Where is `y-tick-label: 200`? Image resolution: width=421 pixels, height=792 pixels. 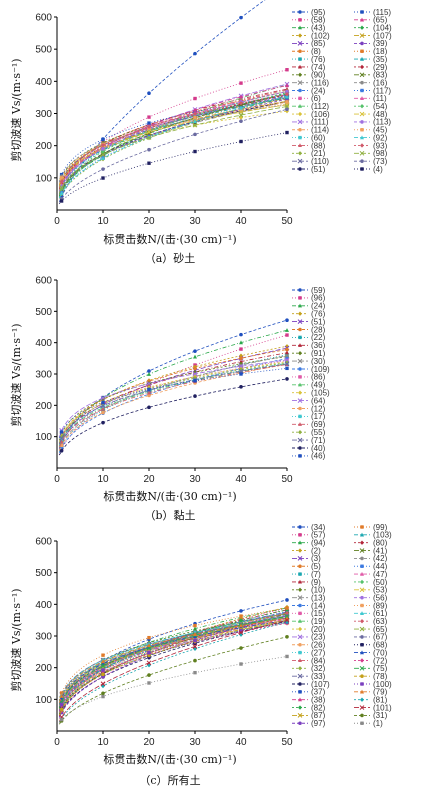
y-tick-label: 200 is located at coordinates (43, 406).